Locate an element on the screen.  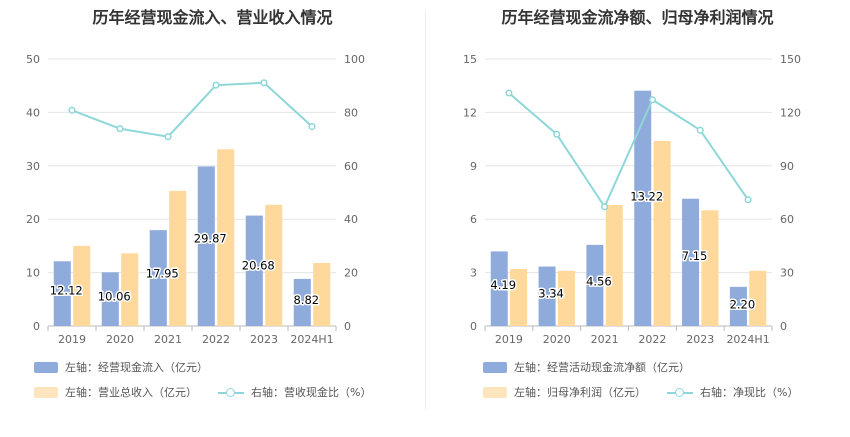
chart-title-left: 历年经营现金流入、营业收入情况 is located at coordinates (212, 17).